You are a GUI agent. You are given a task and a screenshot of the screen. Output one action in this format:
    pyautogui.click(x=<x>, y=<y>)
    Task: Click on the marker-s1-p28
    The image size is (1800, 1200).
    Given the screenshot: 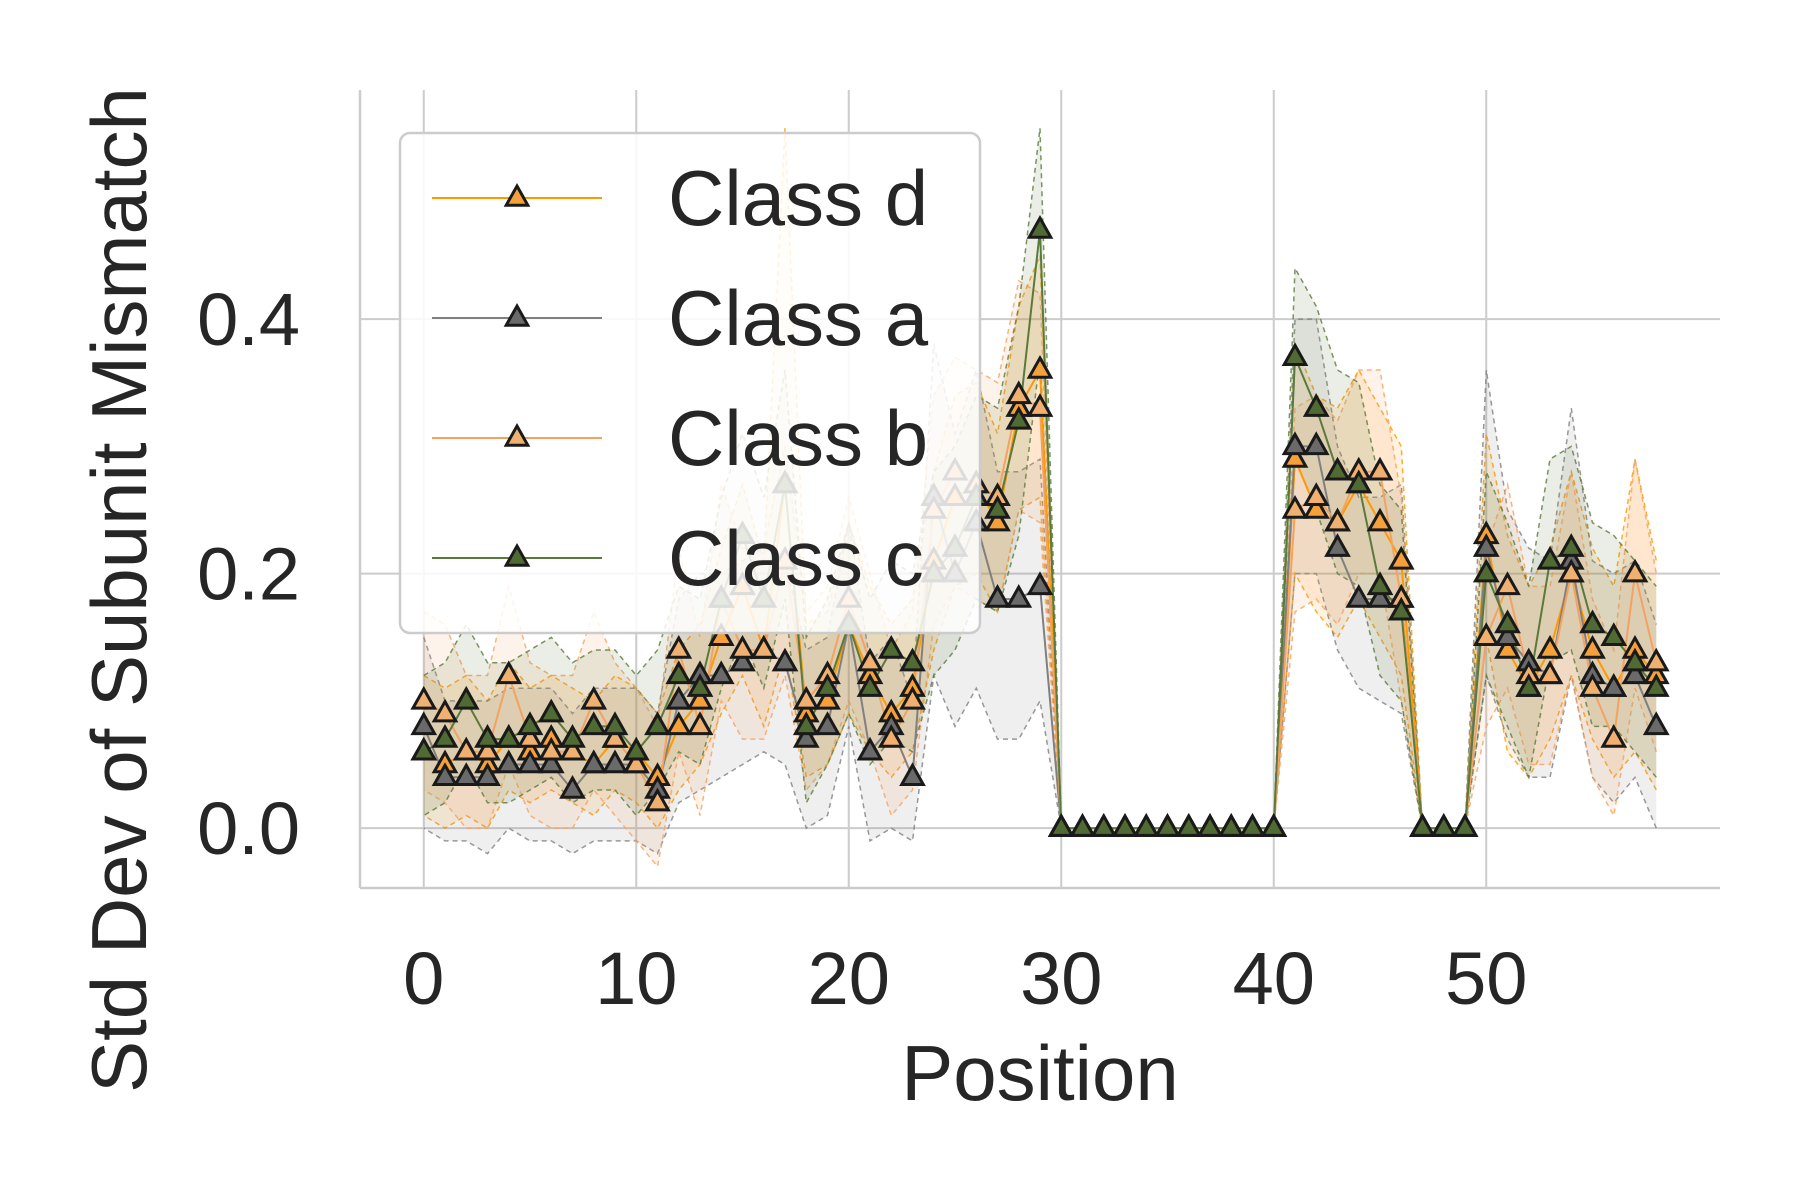 What is the action you would take?
    pyautogui.click(x=1019, y=596)
    